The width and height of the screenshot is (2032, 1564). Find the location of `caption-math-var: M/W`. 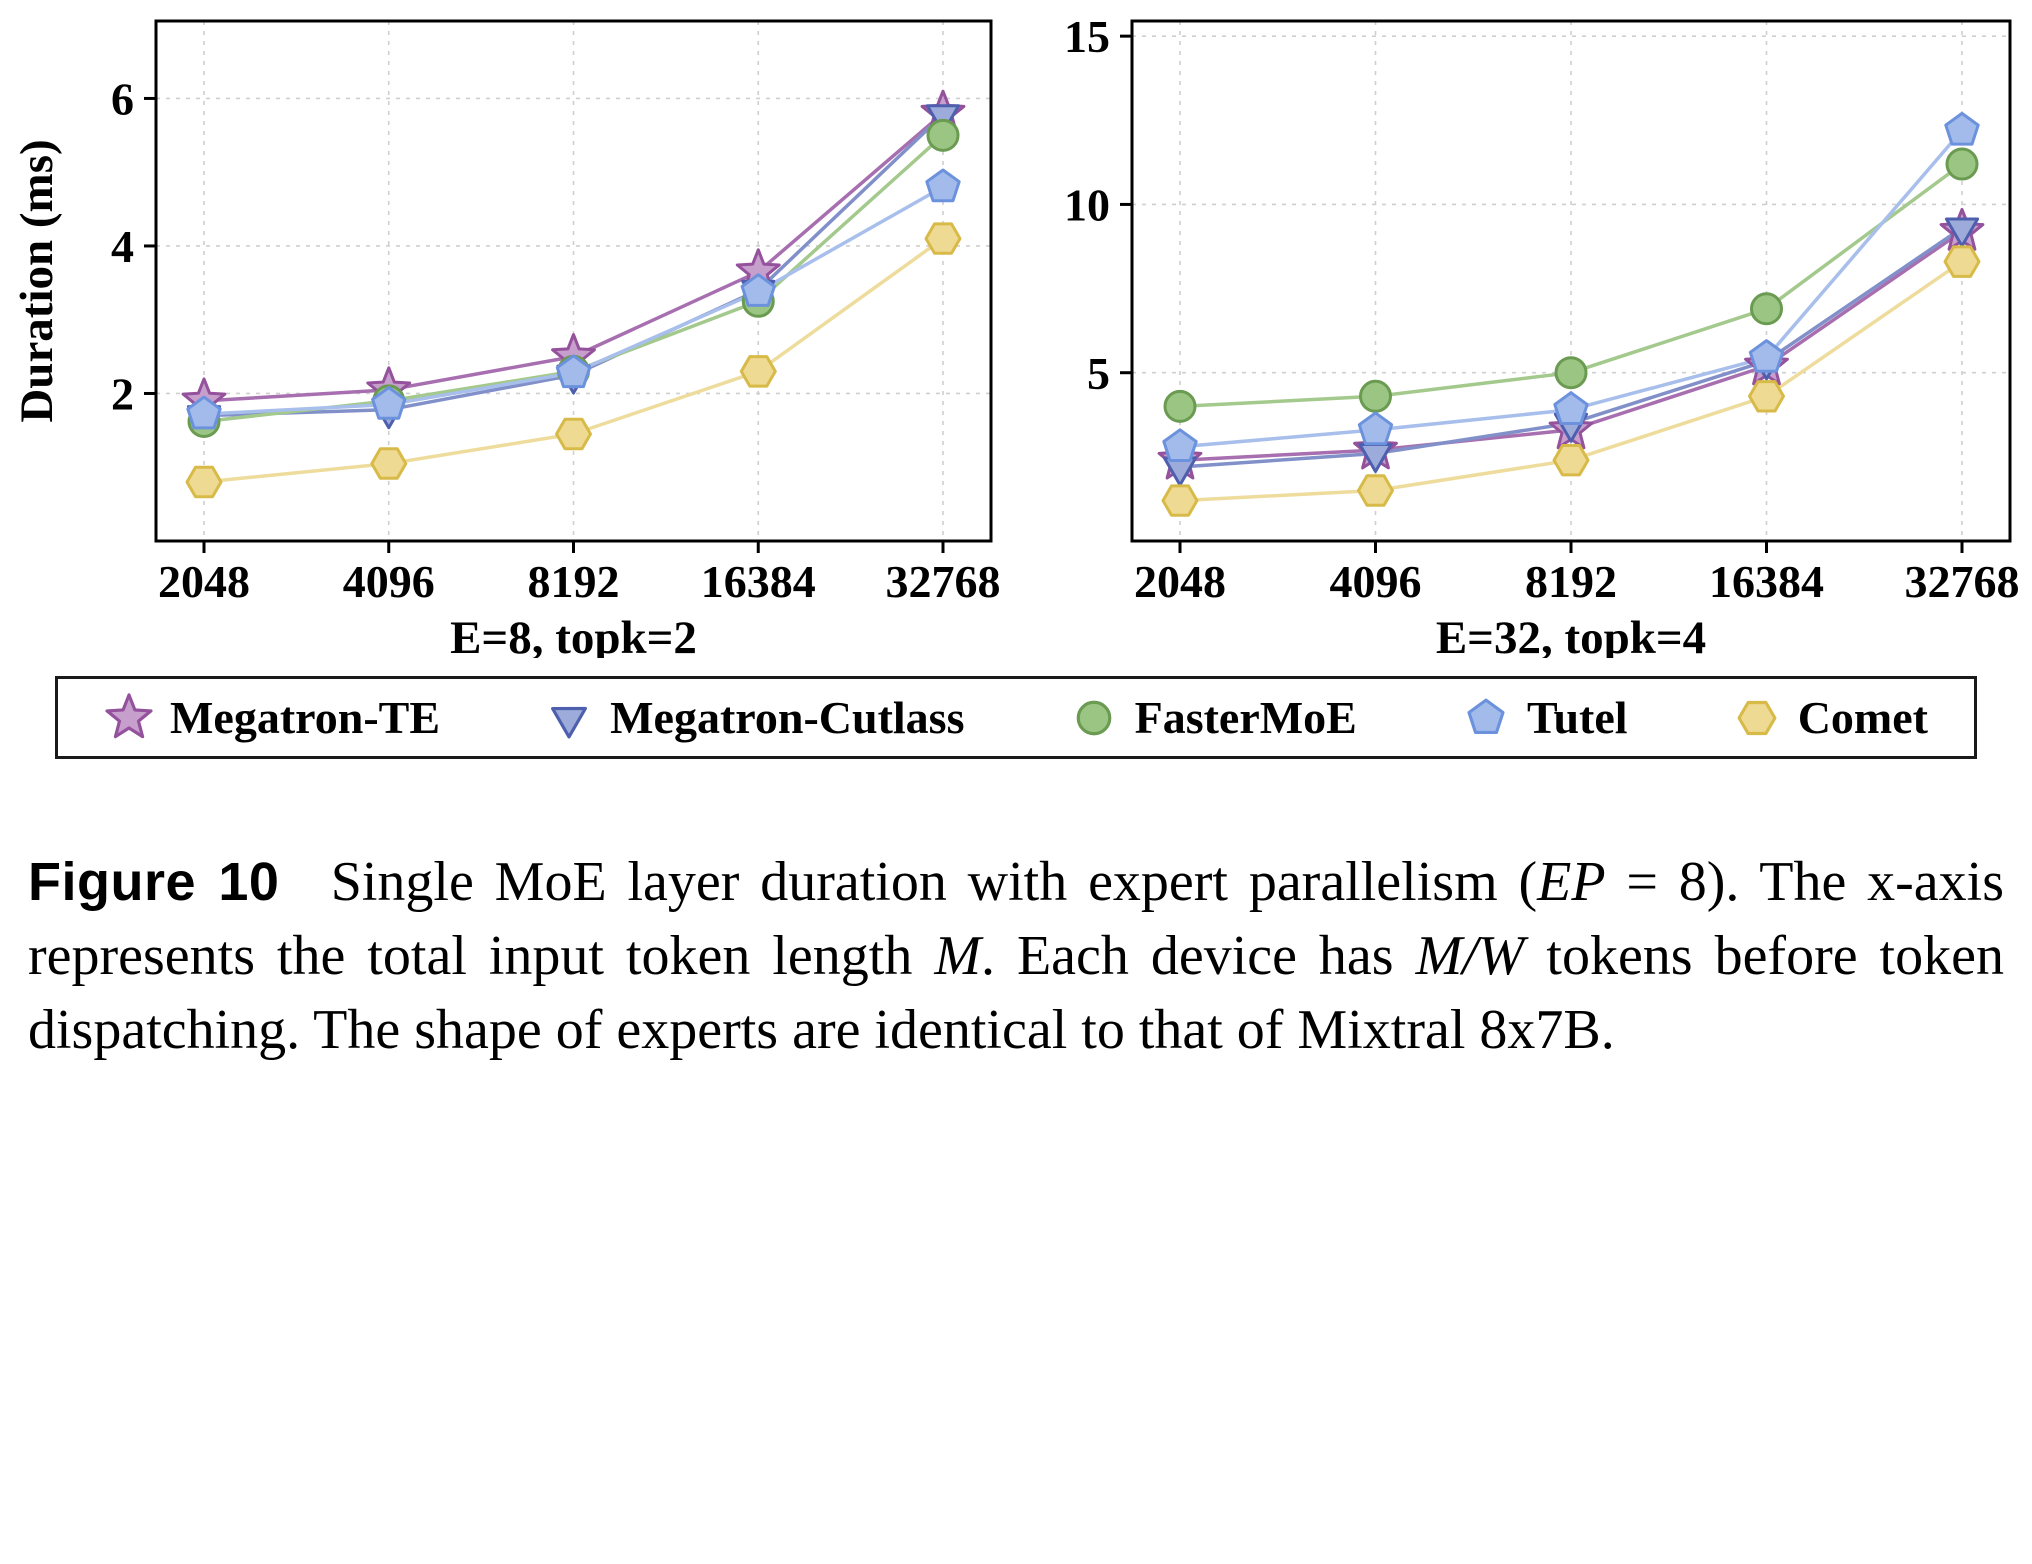

caption-math-var: M/W is located at coordinates (1470, 956).